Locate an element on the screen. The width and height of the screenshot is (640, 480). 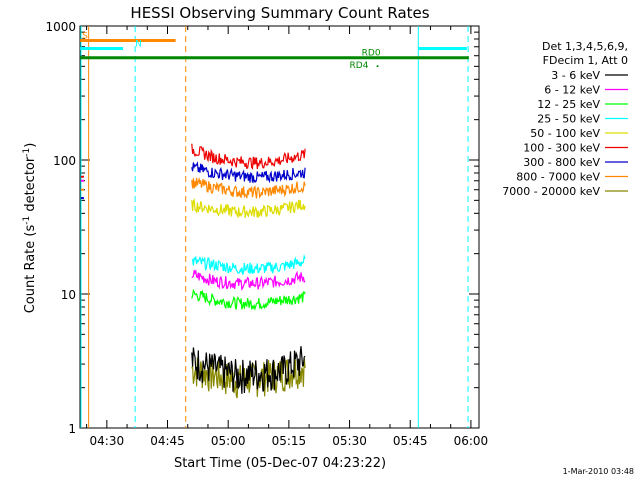
legend-entry-label: 50 - 100 keV is located at coordinates (565, 133).